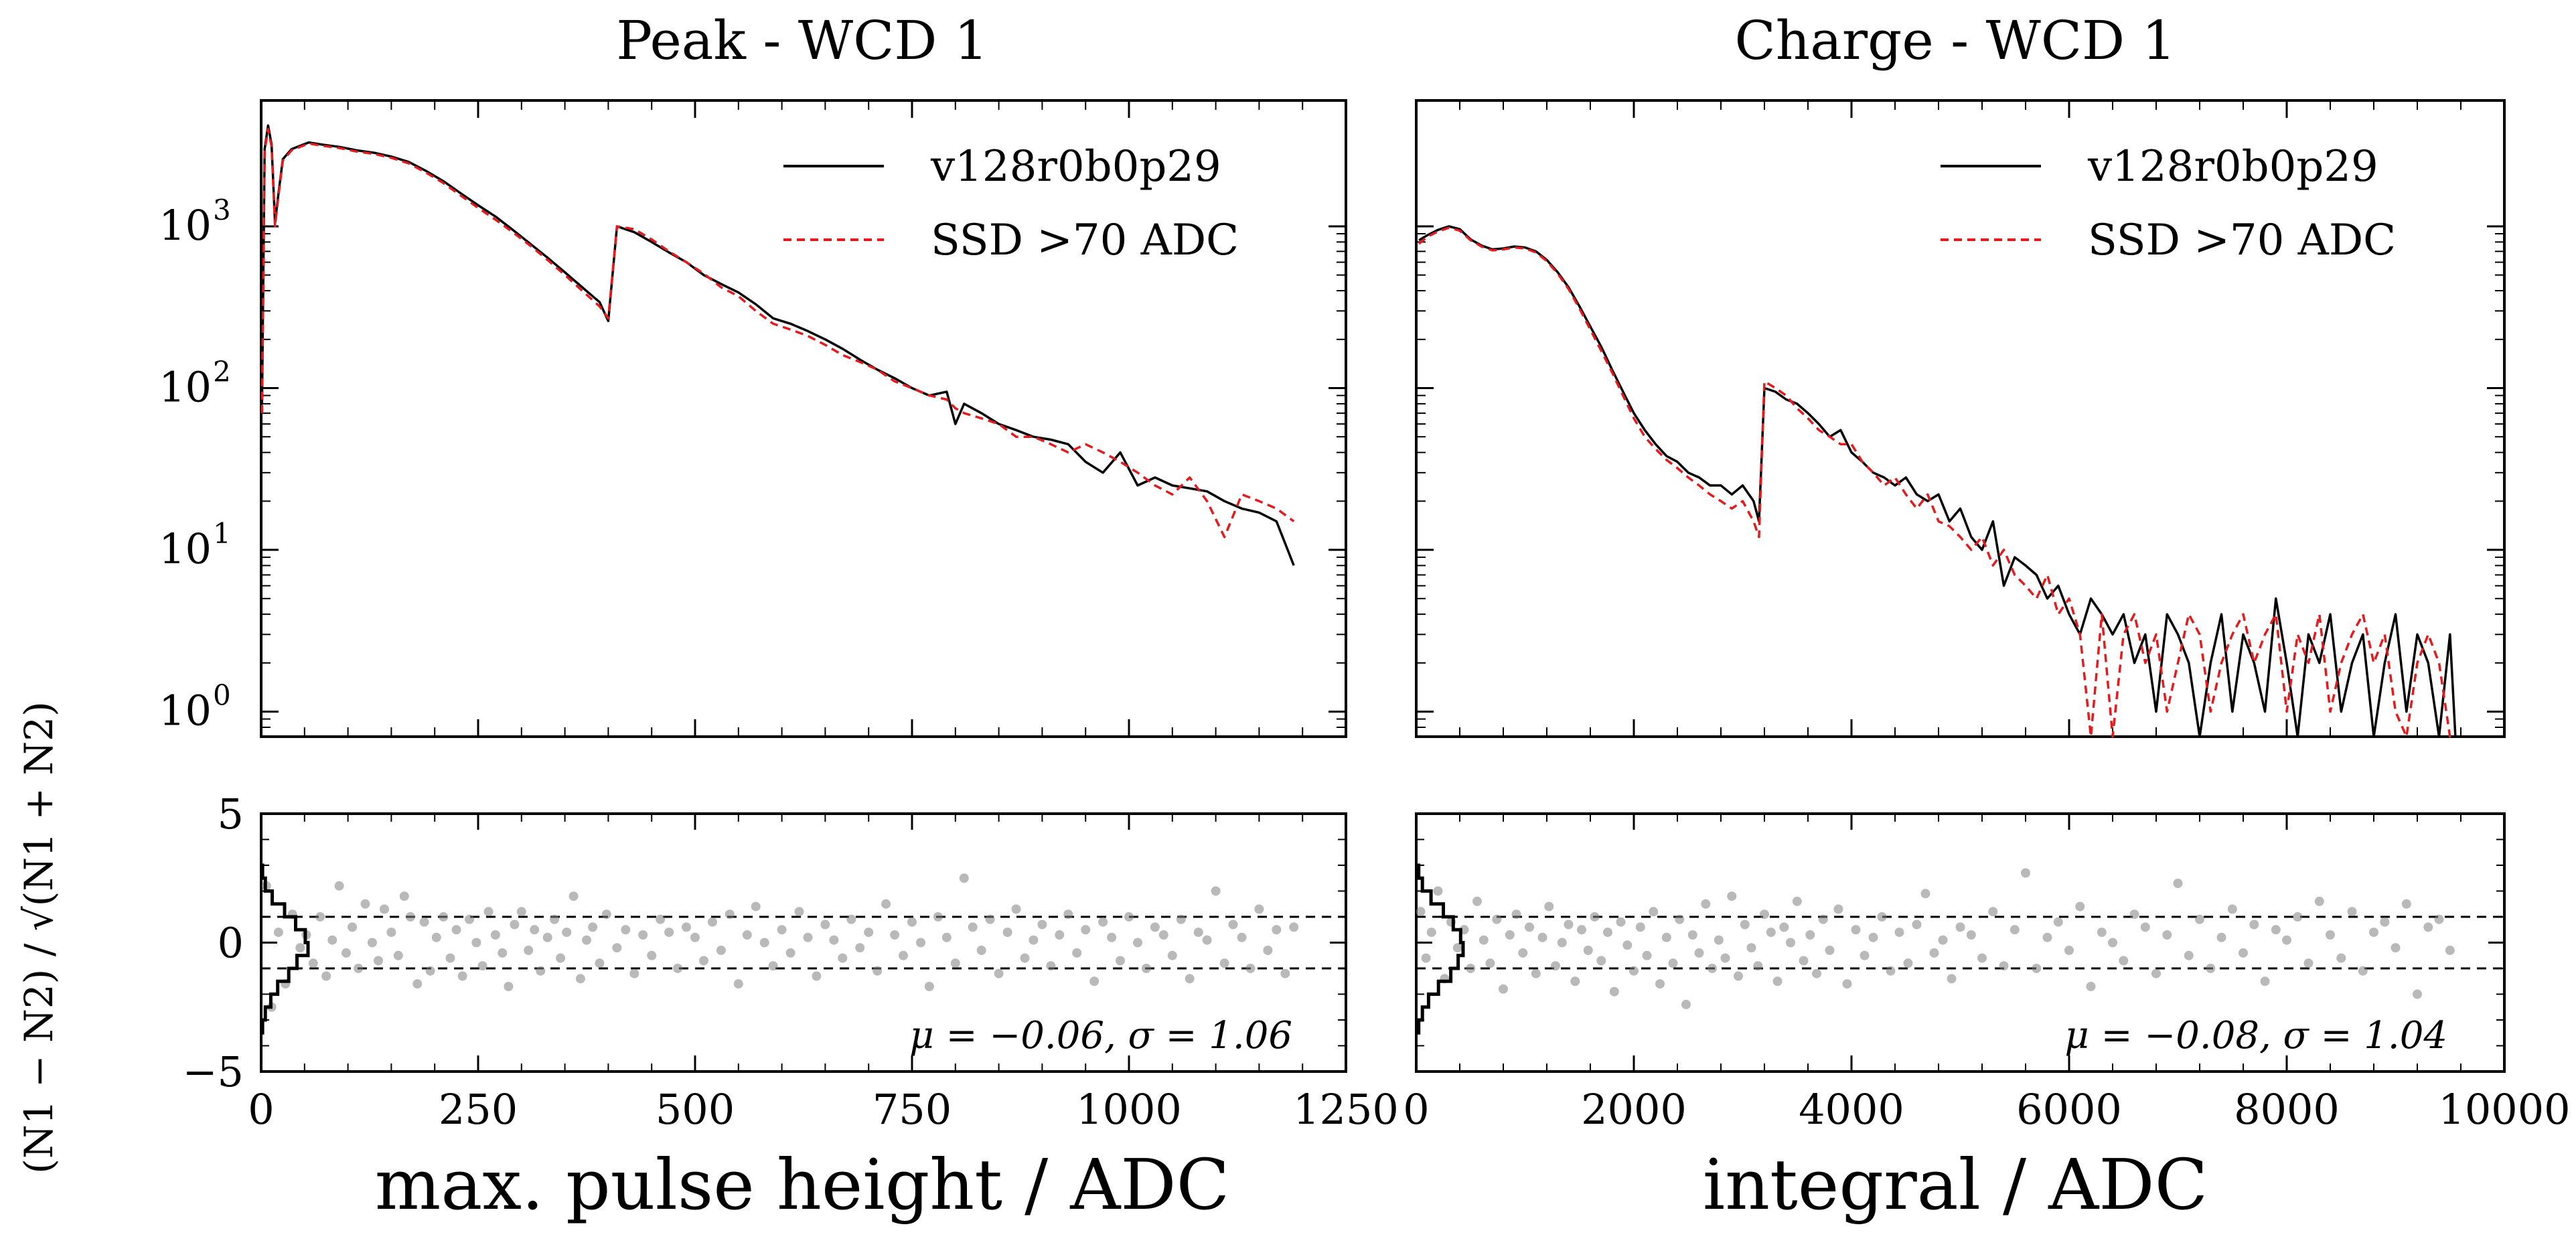 This screenshot has width=2576, height=1251. I want to click on peak-residual-ytick-label: −5, so click(213, 1071).